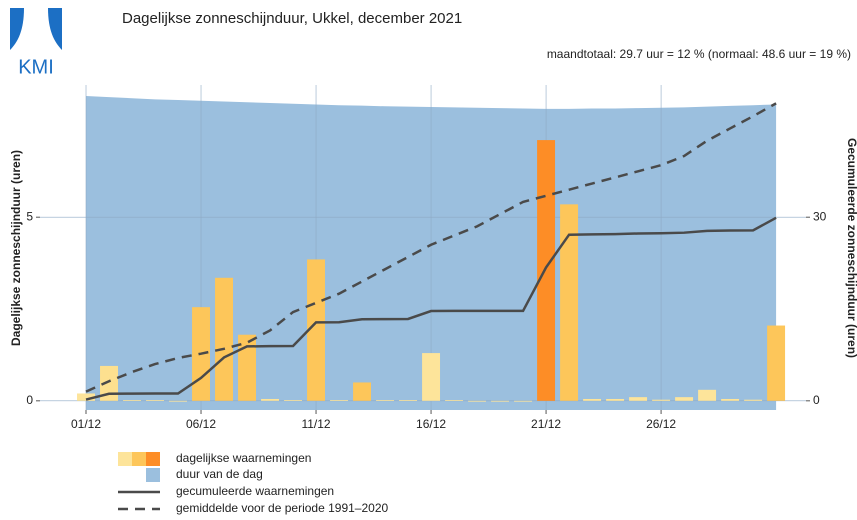  Describe the element at coordinates (546, 424) in the screenshot. I see `x-tick-label: 21/12` at that location.